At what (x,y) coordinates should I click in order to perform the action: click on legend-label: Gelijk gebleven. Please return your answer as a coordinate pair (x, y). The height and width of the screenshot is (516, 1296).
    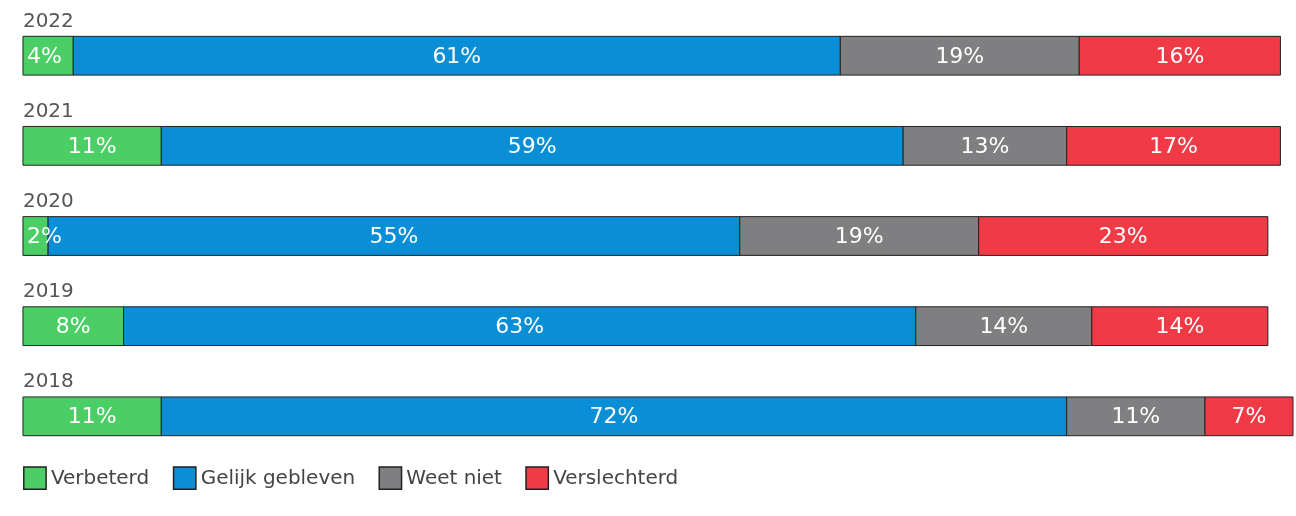
    Looking at the image, I should click on (278, 477).